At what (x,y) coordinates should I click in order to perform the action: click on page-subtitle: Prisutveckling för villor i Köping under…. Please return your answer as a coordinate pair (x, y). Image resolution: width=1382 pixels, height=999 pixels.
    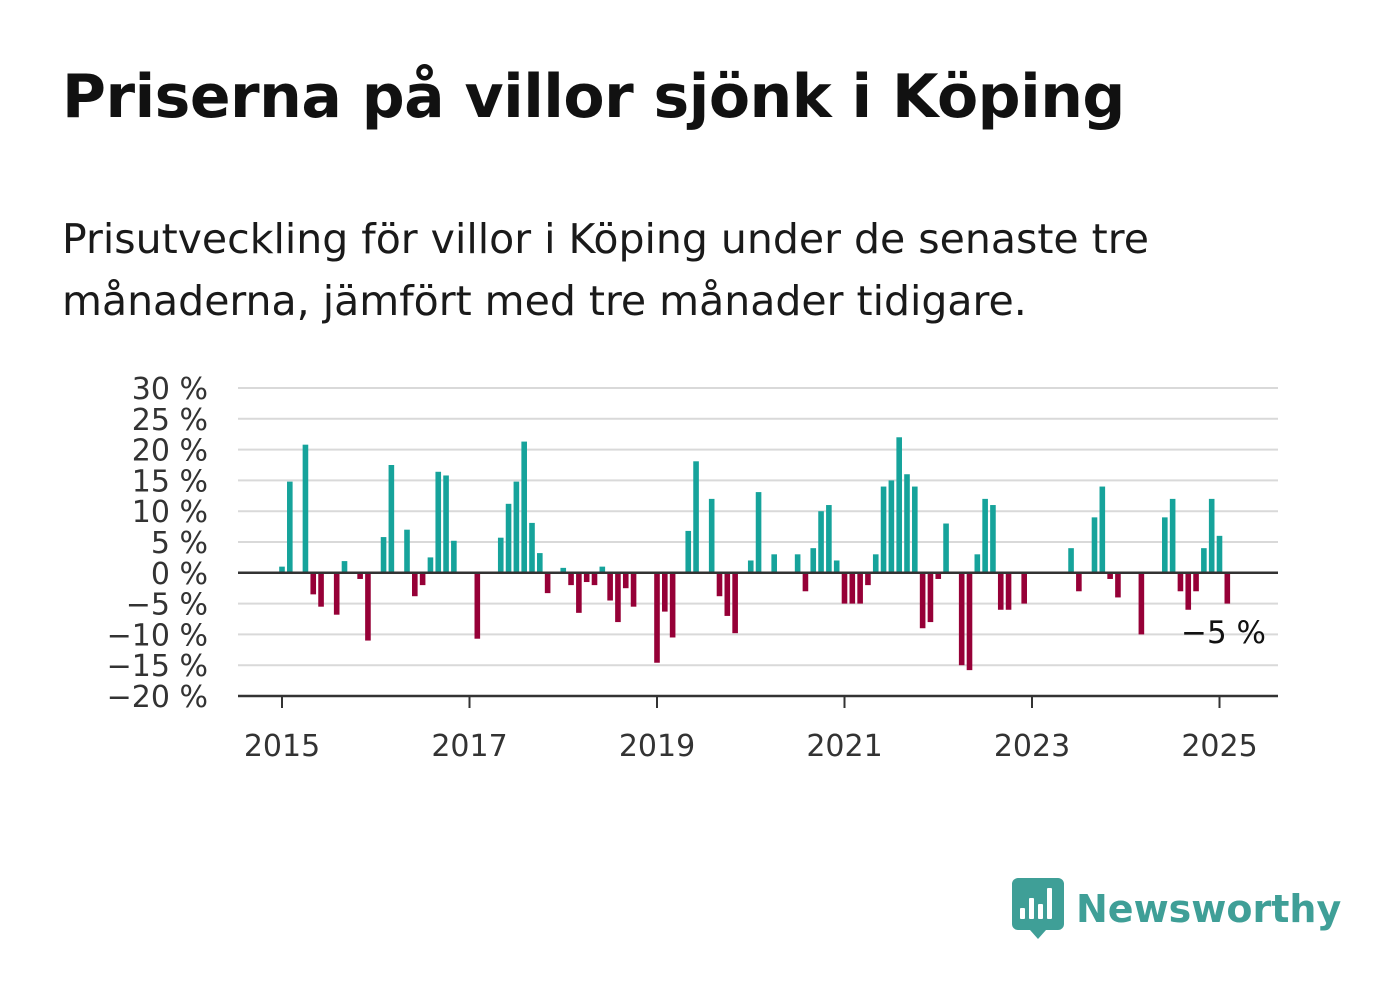
    Looking at the image, I should click on (605, 270).